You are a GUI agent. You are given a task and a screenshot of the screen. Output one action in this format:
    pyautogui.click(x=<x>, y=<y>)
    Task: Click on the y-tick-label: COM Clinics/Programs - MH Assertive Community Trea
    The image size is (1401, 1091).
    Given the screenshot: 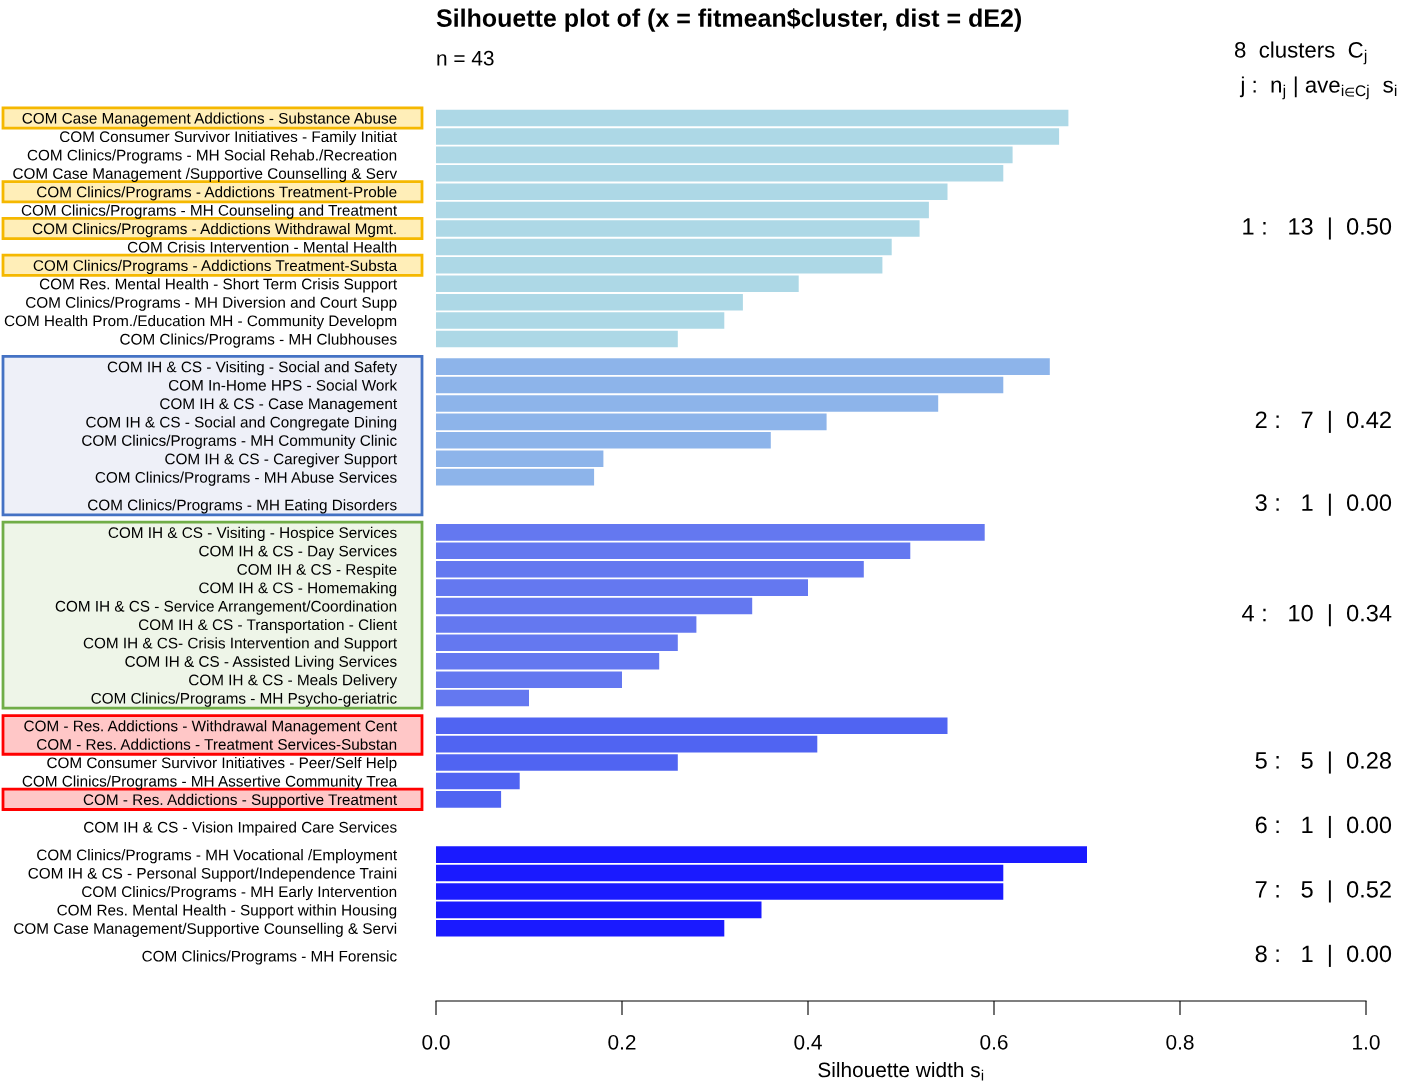 What is the action you would take?
    pyautogui.click(x=210, y=782)
    